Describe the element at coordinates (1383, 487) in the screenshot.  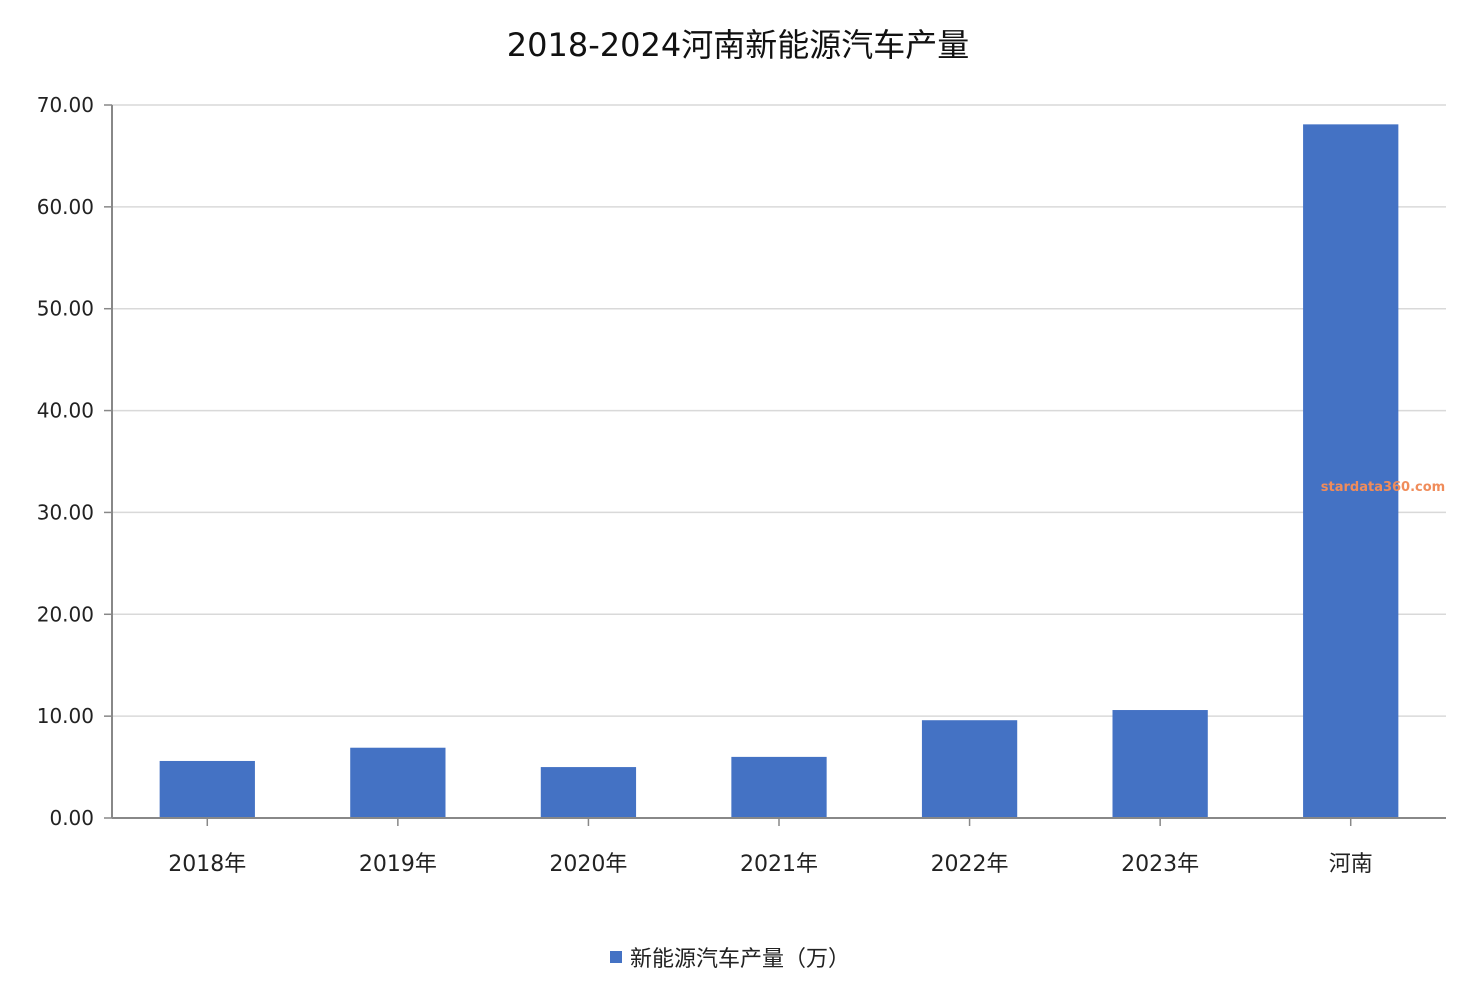
I see `watermark-text: stardata360.com` at that location.